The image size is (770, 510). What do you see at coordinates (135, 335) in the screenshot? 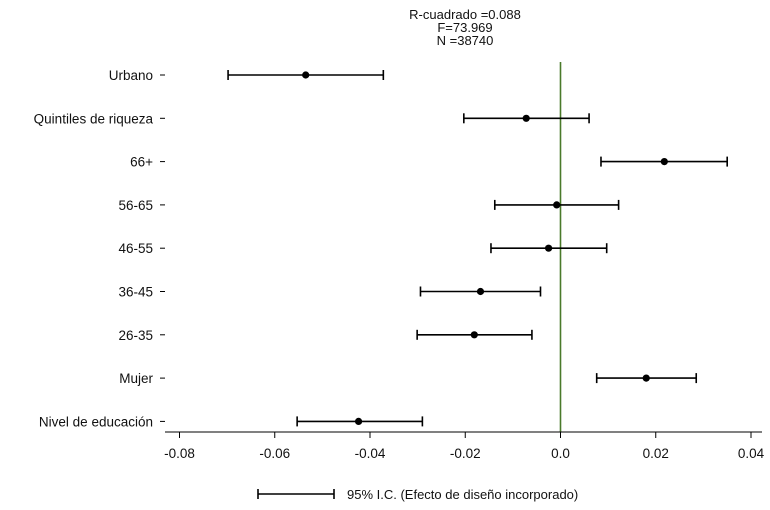
I see `y-tick-label: 26-35` at bounding box center [135, 335].